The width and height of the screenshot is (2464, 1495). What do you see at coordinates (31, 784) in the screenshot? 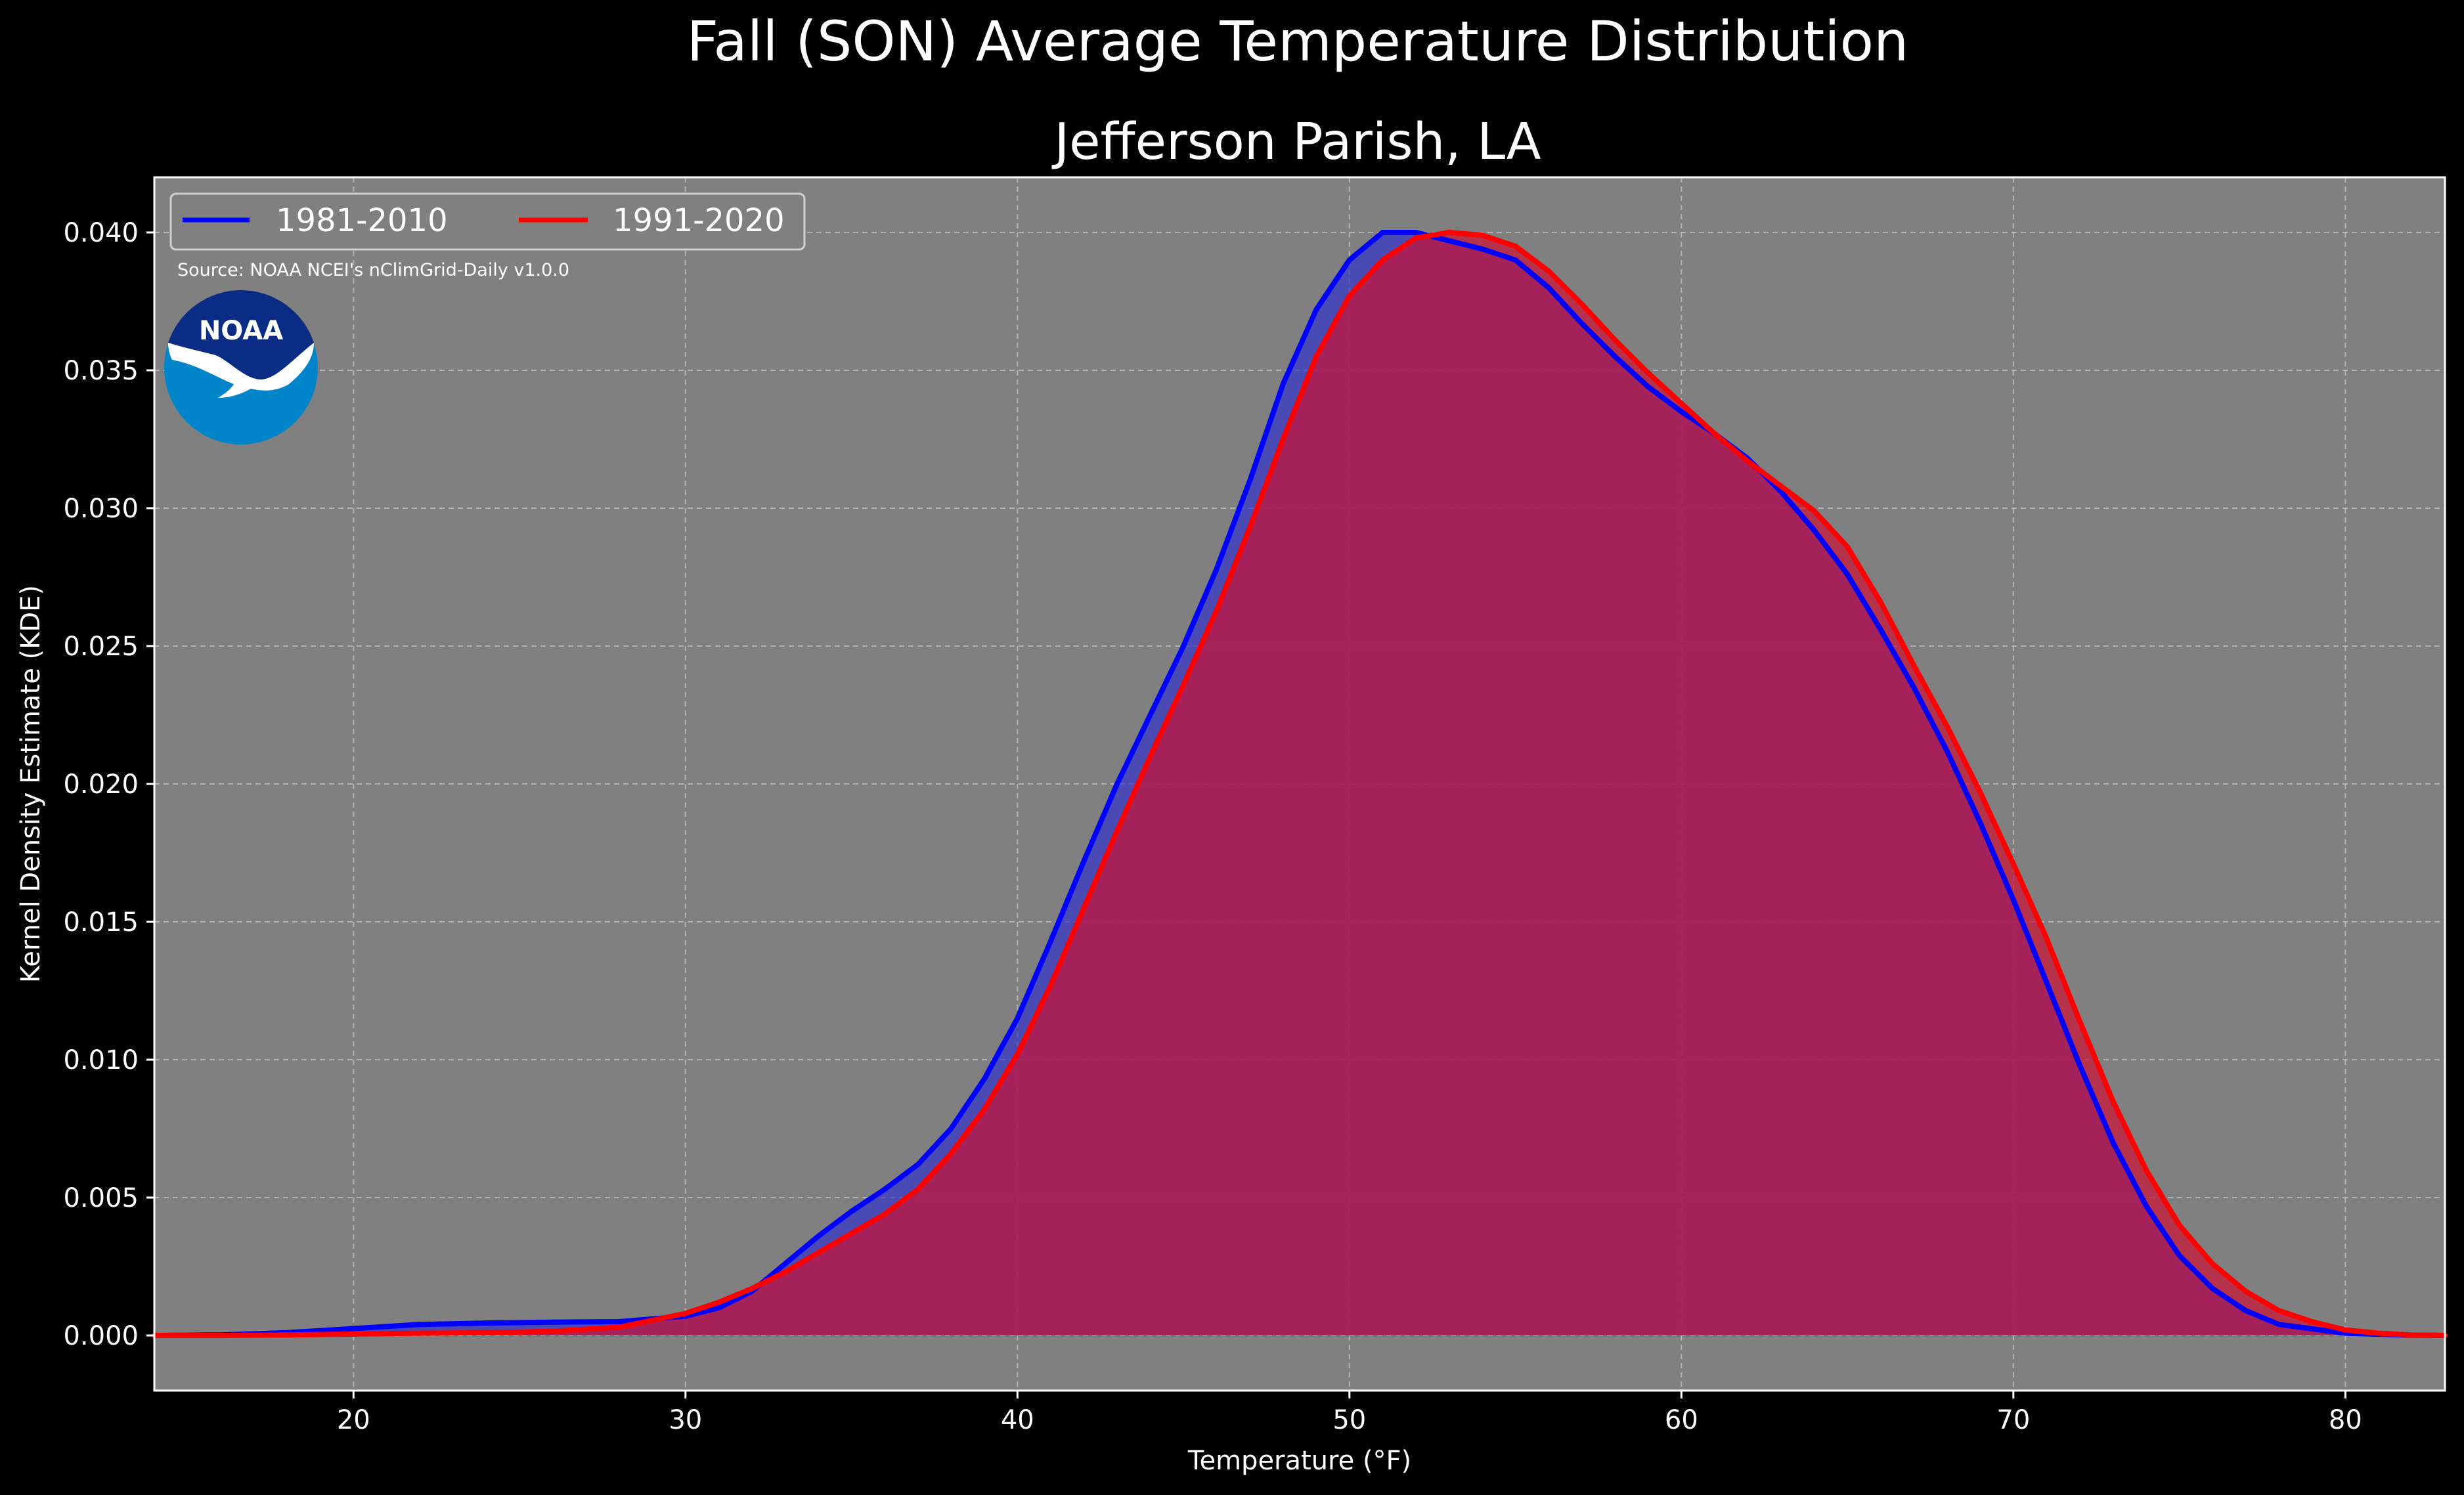
I see `y-axis-label: Kernel Density Estimate (KDE)` at bounding box center [31, 784].